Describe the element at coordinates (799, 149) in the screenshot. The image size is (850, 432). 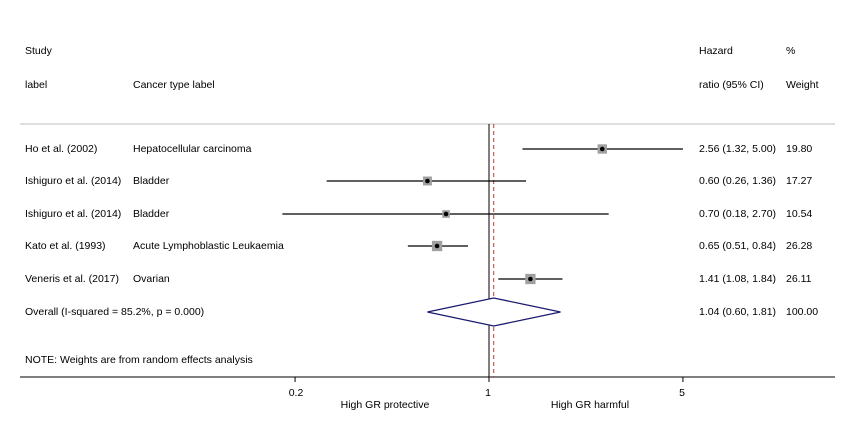
I see `weight-value: 19.80` at that location.